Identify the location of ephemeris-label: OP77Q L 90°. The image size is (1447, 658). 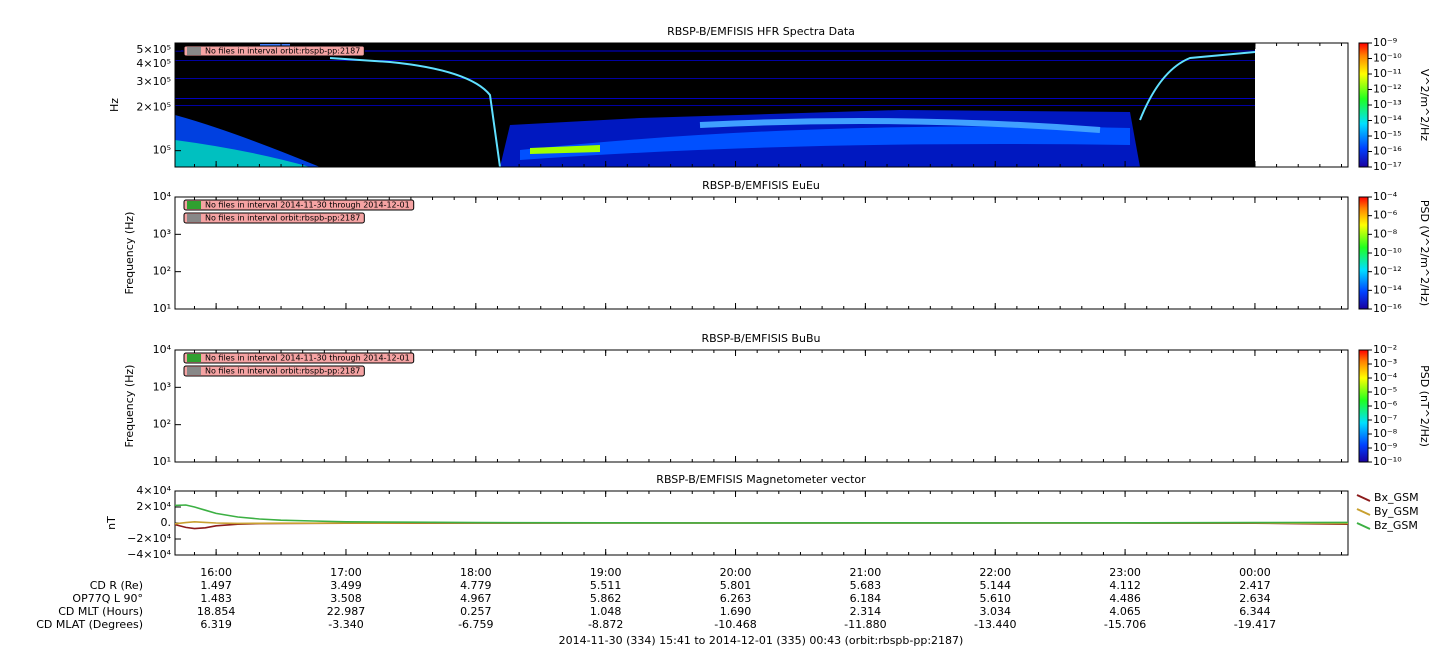
(107, 598).